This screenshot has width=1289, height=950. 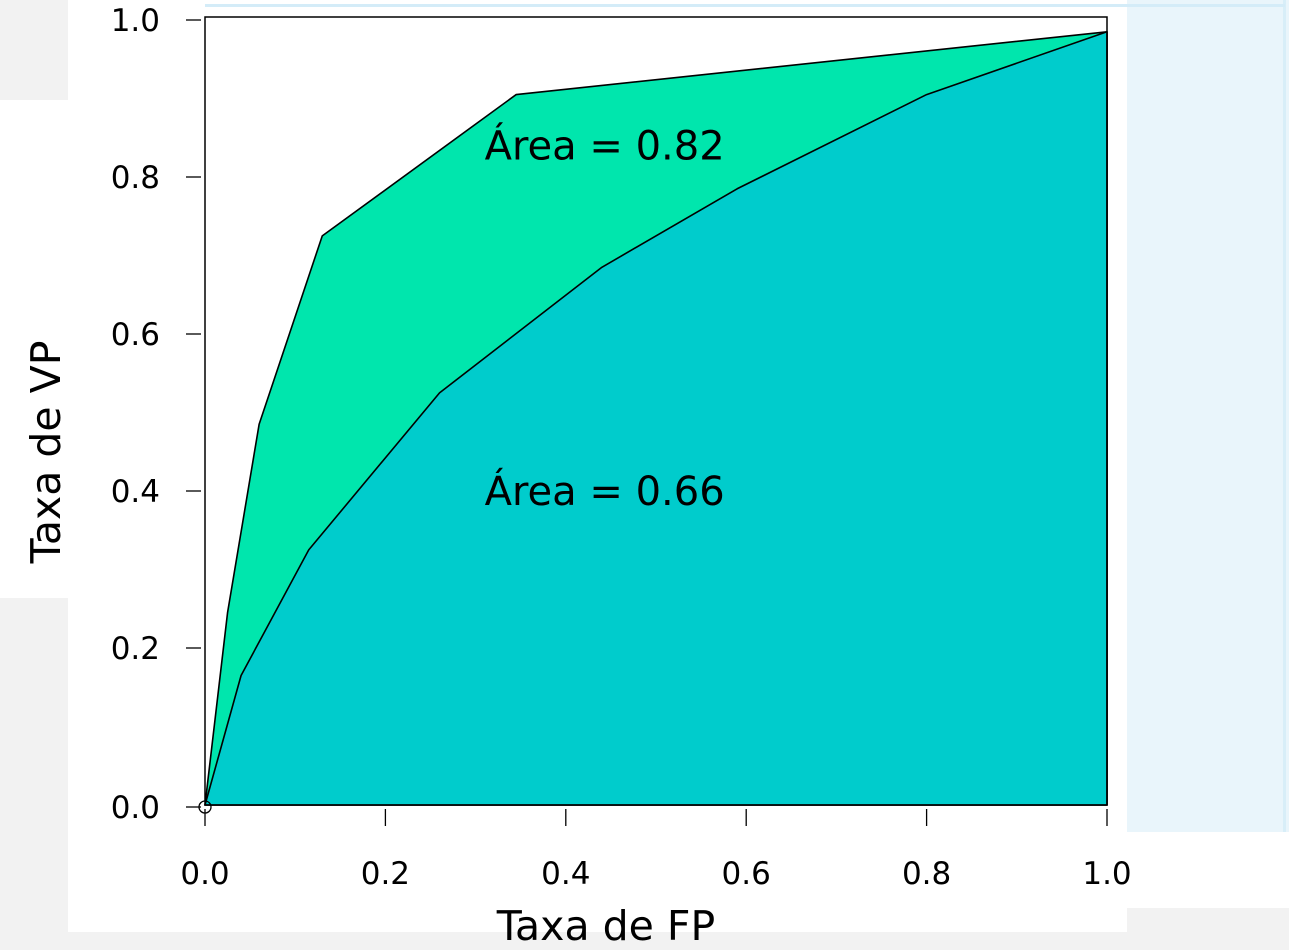 What do you see at coordinates (1106, 874) in the screenshot?
I see `x-tick-label: 1.0` at bounding box center [1106, 874].